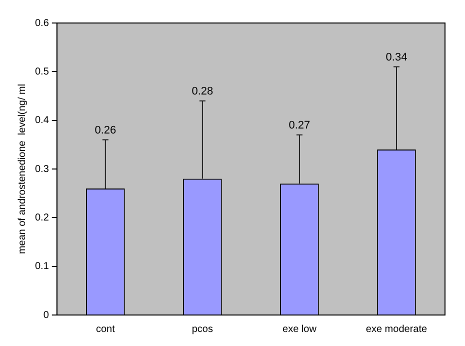 Image resolution: width=465 pixels, height=346 pixels. What do you see at coordinates (42, 266) in the screenshot?
I see `y-tick-label: 0.1` at bounding box center [42, 266].